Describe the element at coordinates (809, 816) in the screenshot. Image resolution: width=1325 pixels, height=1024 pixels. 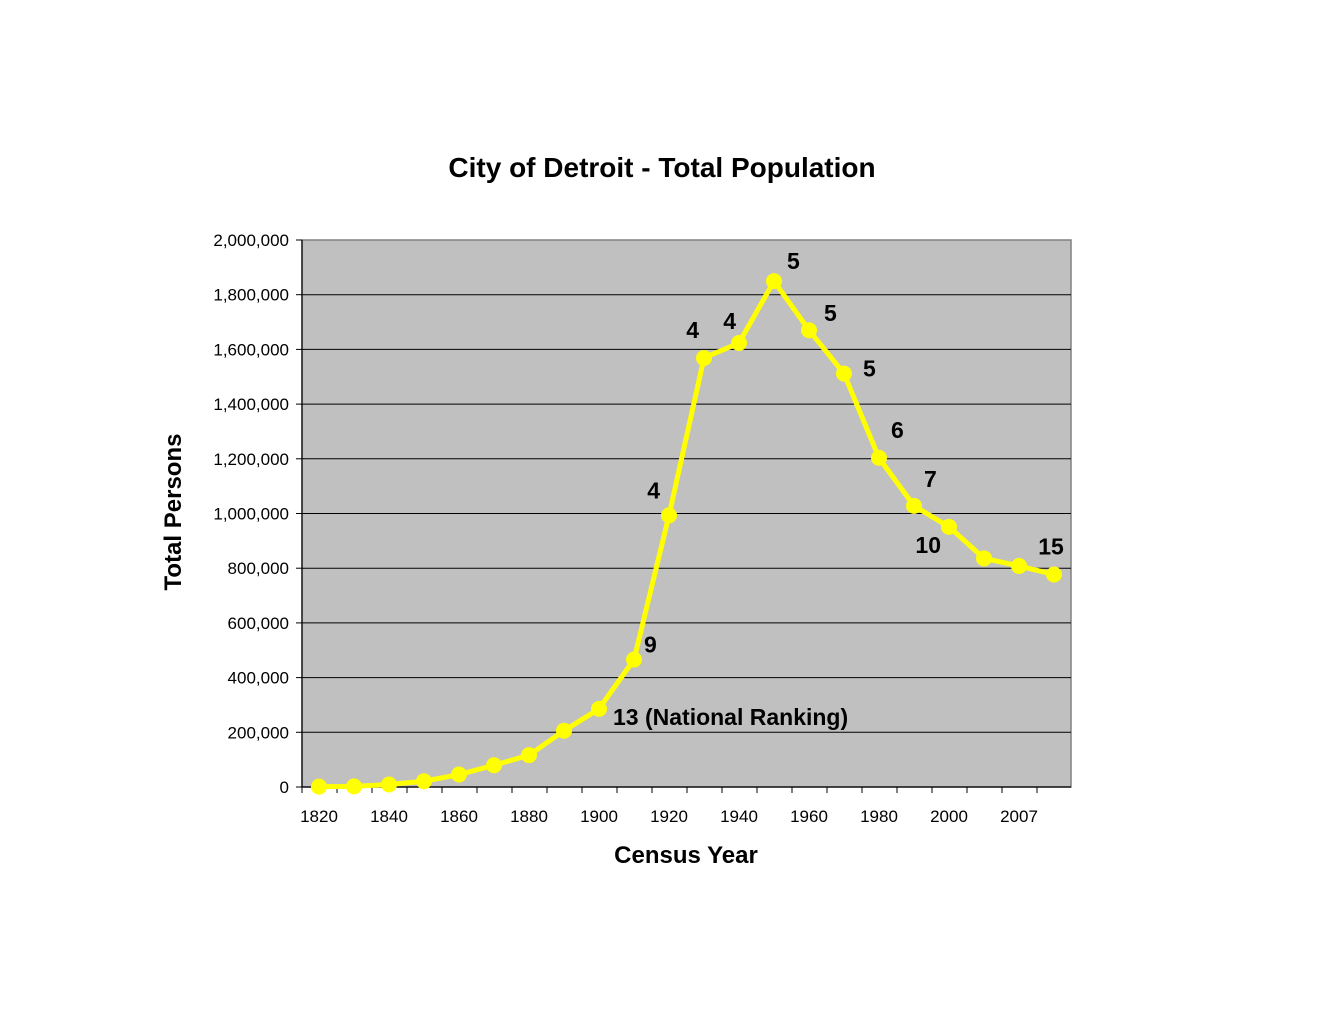
I see `x-tick-label: 1960` at that location.